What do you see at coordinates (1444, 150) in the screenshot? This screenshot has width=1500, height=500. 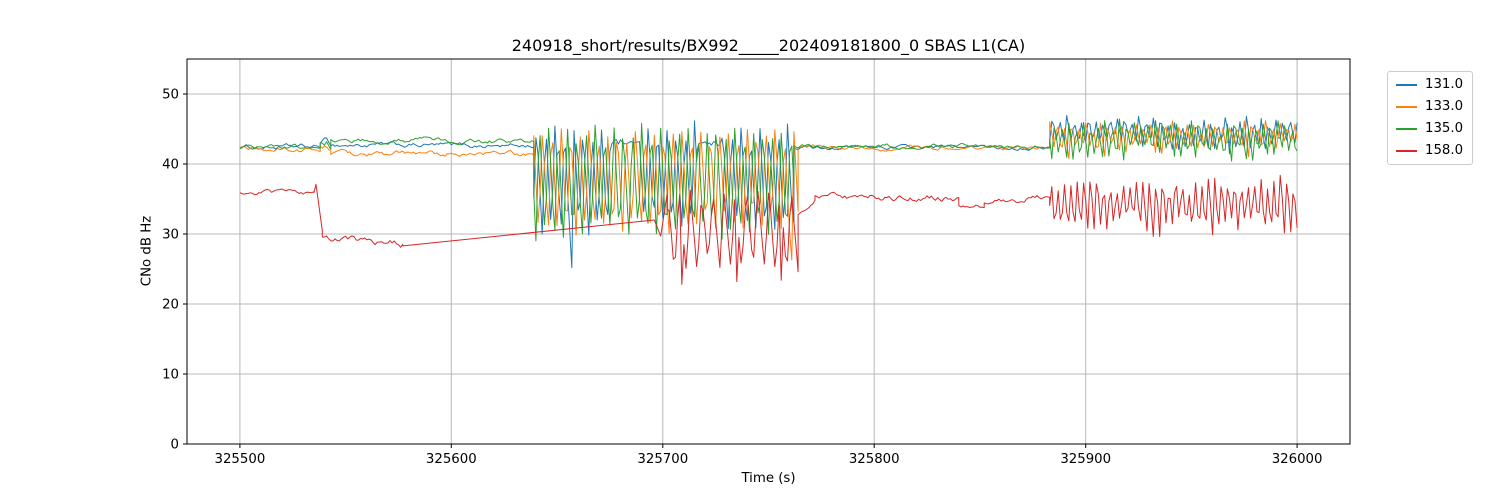 I see `legend-item-label: 158.0` at bounding box center [1444, 150].